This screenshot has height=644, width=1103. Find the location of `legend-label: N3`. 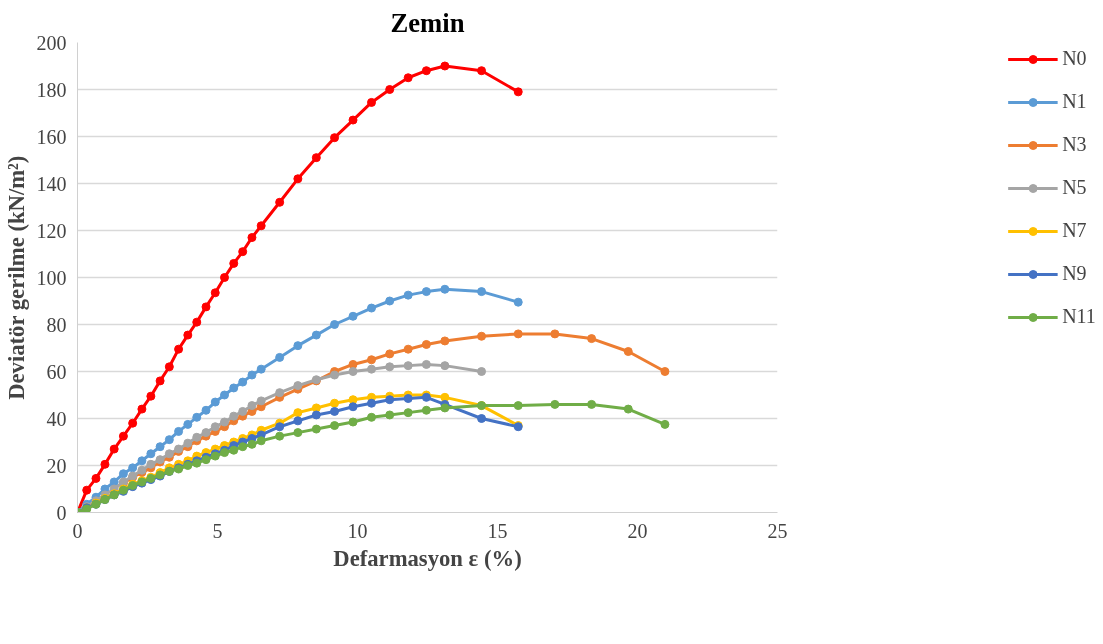

legend-label: N3 is located at coordinates (1074, 144).